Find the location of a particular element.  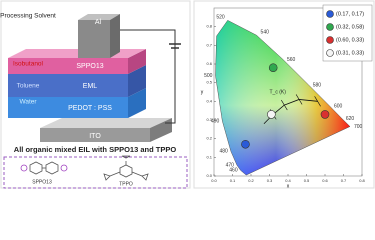

x-tick-label: 0.6 is located at coordinates (325, 180).